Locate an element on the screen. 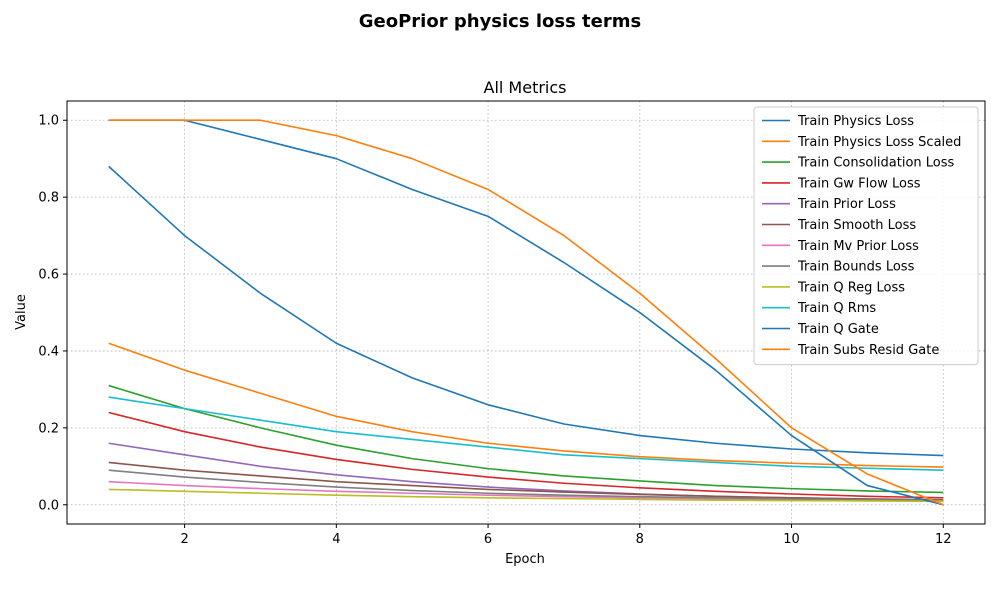 This screenshot has width=1000, height=600. legend-box is located at coordinates (866, 236).